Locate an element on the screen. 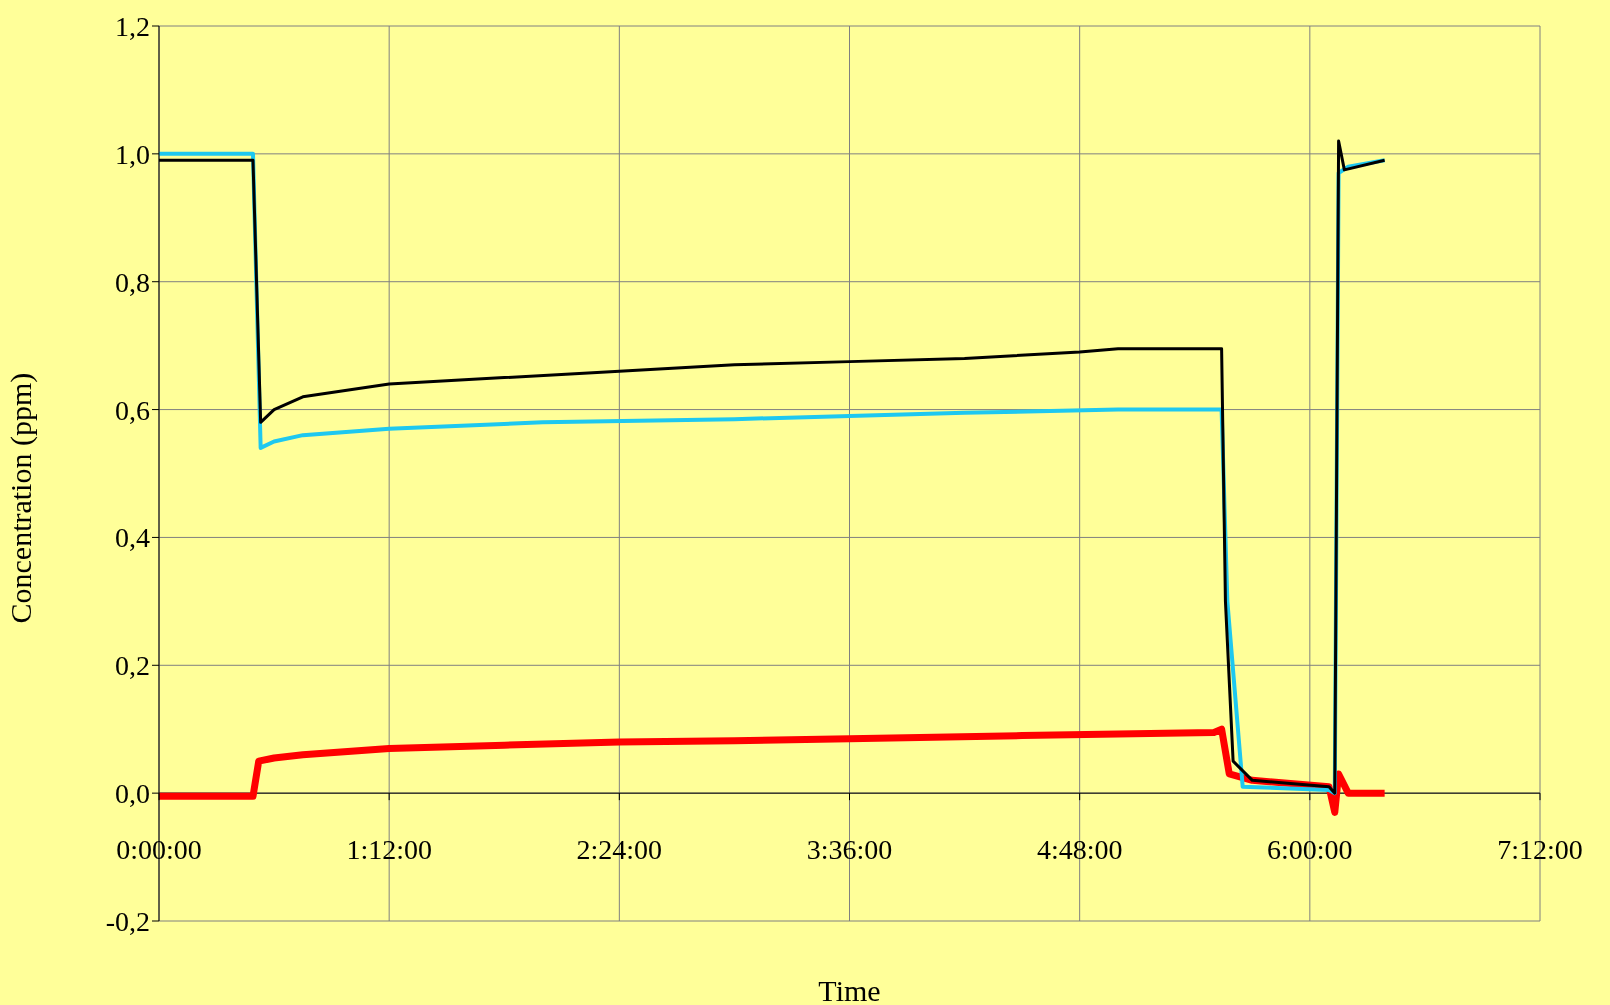 The width and height of the screenshot is (1610, 1005). y-tick-label: 0,2 is located at coordinates (132, 666).